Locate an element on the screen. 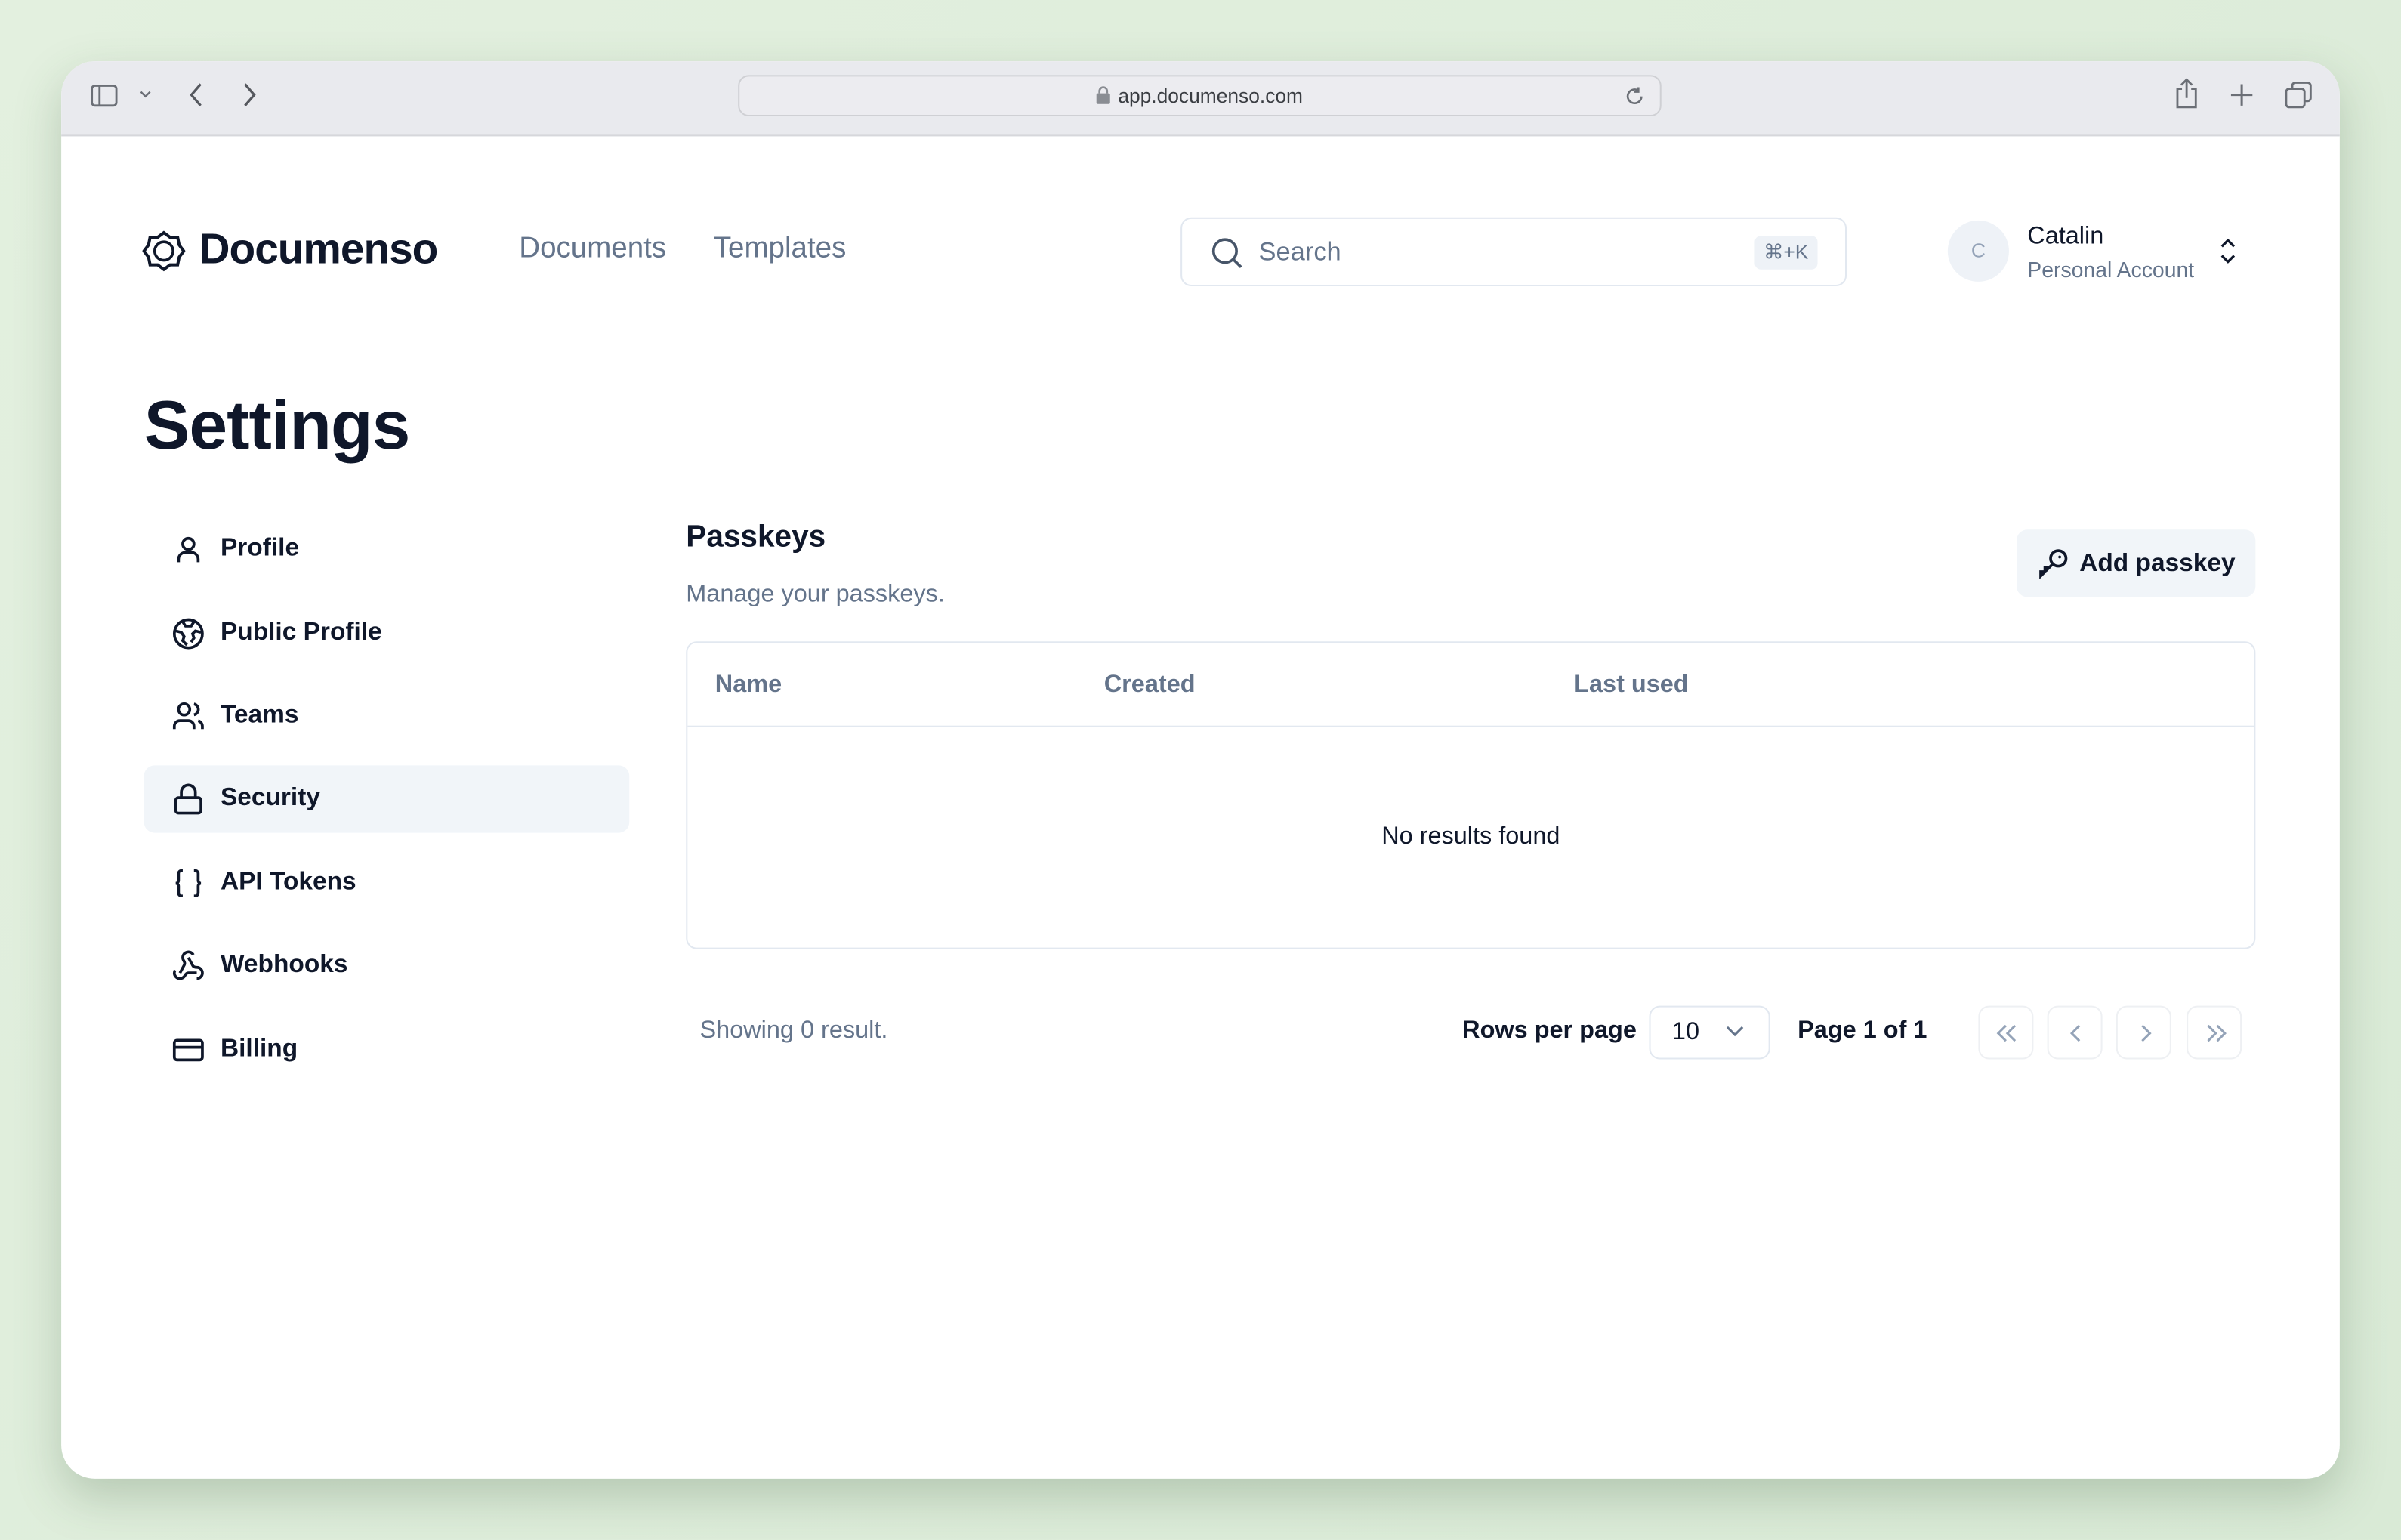  url-text: app.documenso.com is located at coordinates (1211, 96).